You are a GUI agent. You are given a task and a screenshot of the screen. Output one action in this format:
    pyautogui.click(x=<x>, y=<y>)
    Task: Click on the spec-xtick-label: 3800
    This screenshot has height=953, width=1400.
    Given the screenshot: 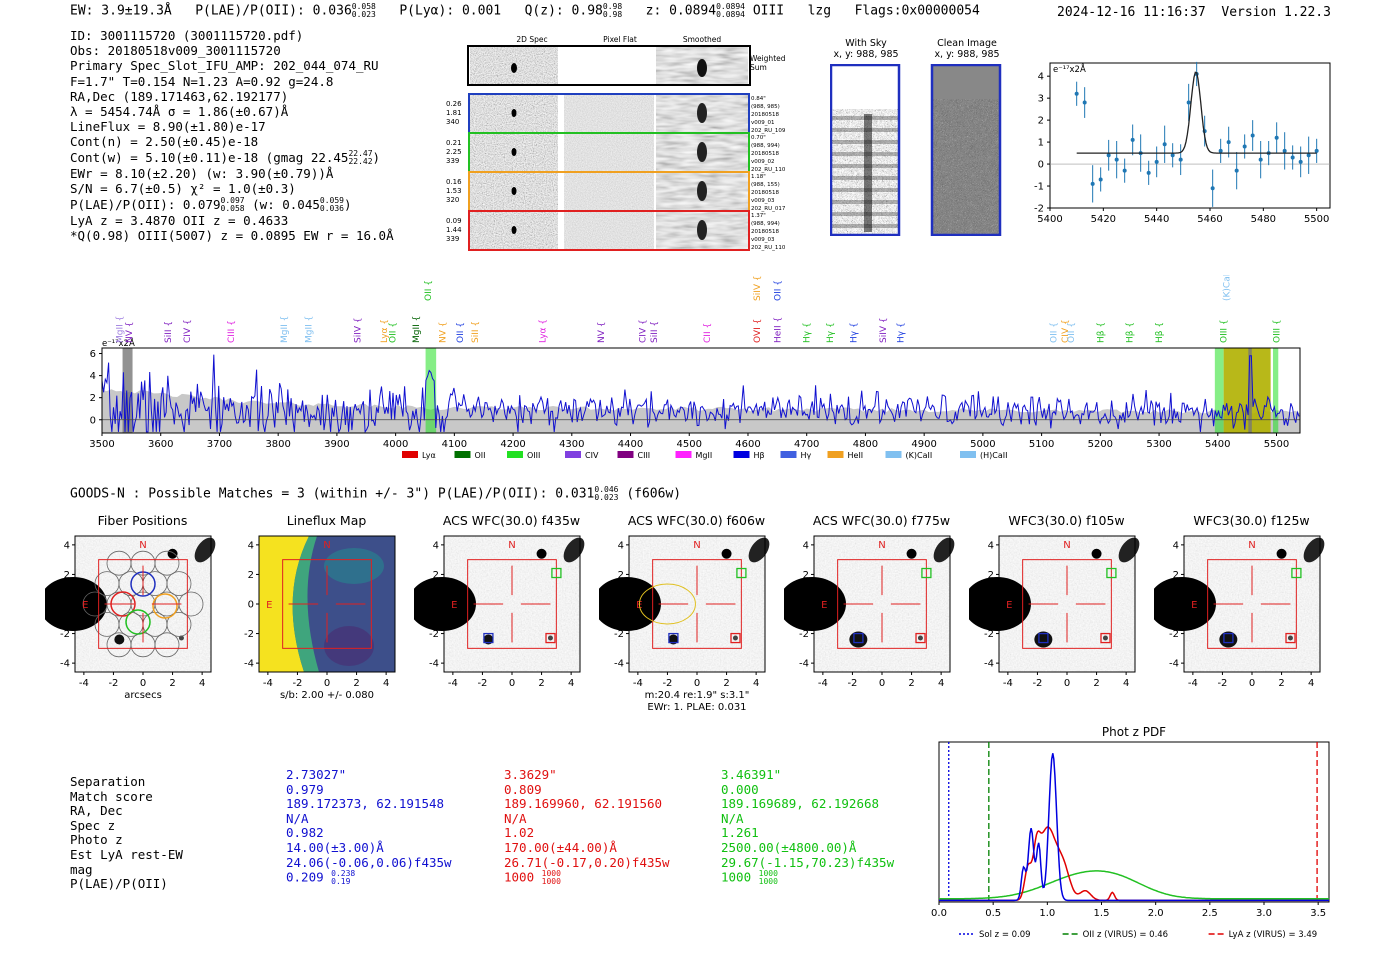 What is the action you would take?
    pyautogui.click(x=277, y=444)
    